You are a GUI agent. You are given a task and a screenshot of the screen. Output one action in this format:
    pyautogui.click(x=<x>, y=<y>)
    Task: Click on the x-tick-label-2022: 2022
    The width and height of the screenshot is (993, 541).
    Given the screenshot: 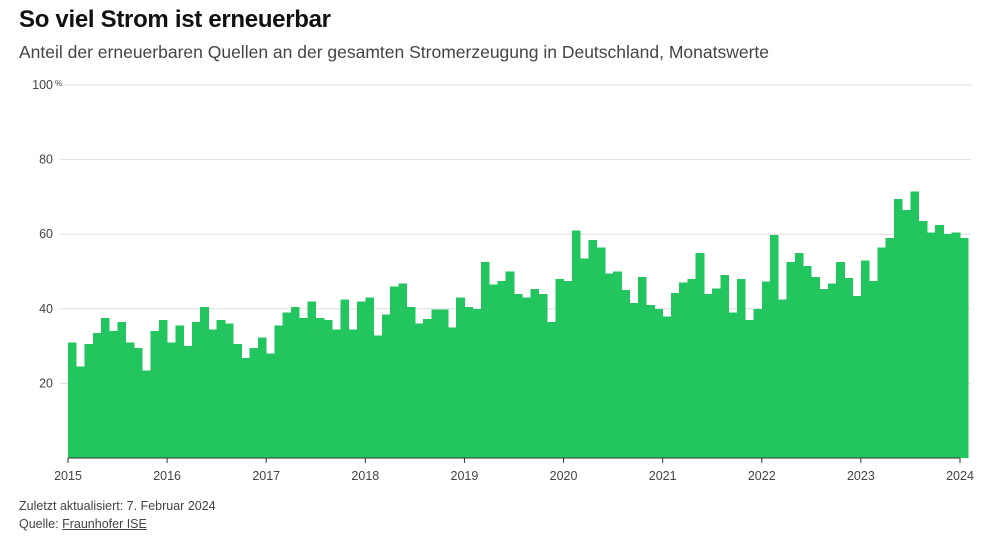 What is the action you would take?
    pyautogui.click(x=762, y=476)
    